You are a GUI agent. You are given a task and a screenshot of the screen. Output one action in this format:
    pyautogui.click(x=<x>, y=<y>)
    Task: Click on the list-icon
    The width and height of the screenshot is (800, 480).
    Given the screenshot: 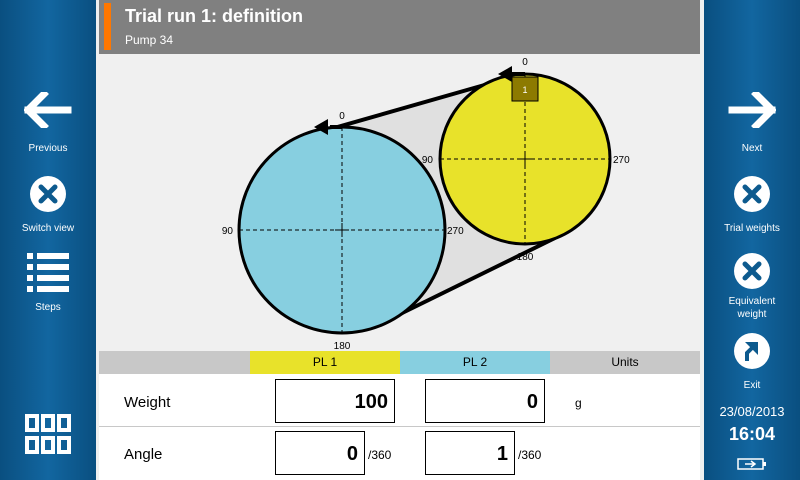 What is the action you would take?
    pyautogui.click(x=48, y=272)
    